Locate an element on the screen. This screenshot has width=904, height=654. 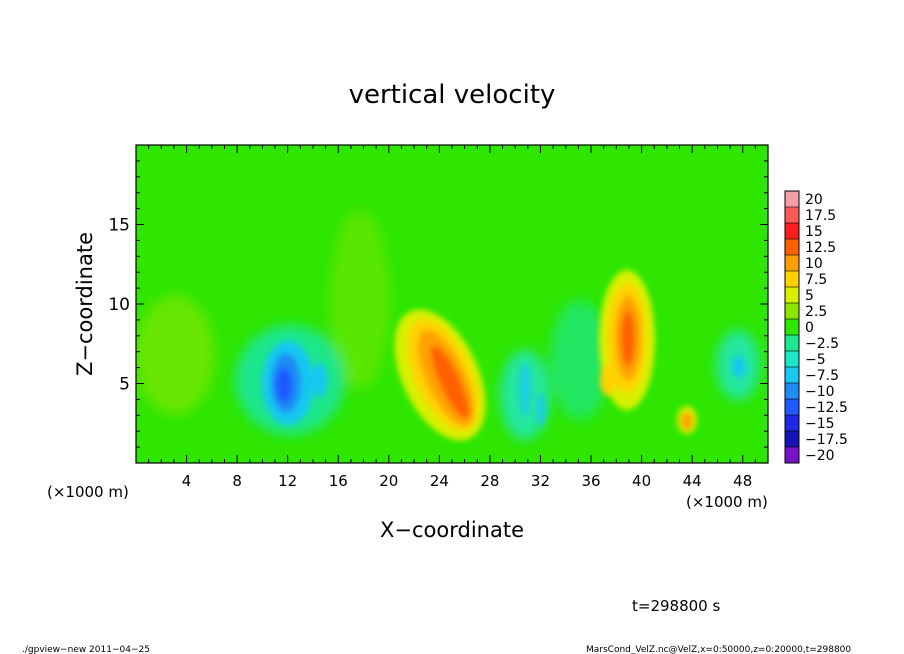
chart-title: vertical velocity is located at coordinates (452, 95).